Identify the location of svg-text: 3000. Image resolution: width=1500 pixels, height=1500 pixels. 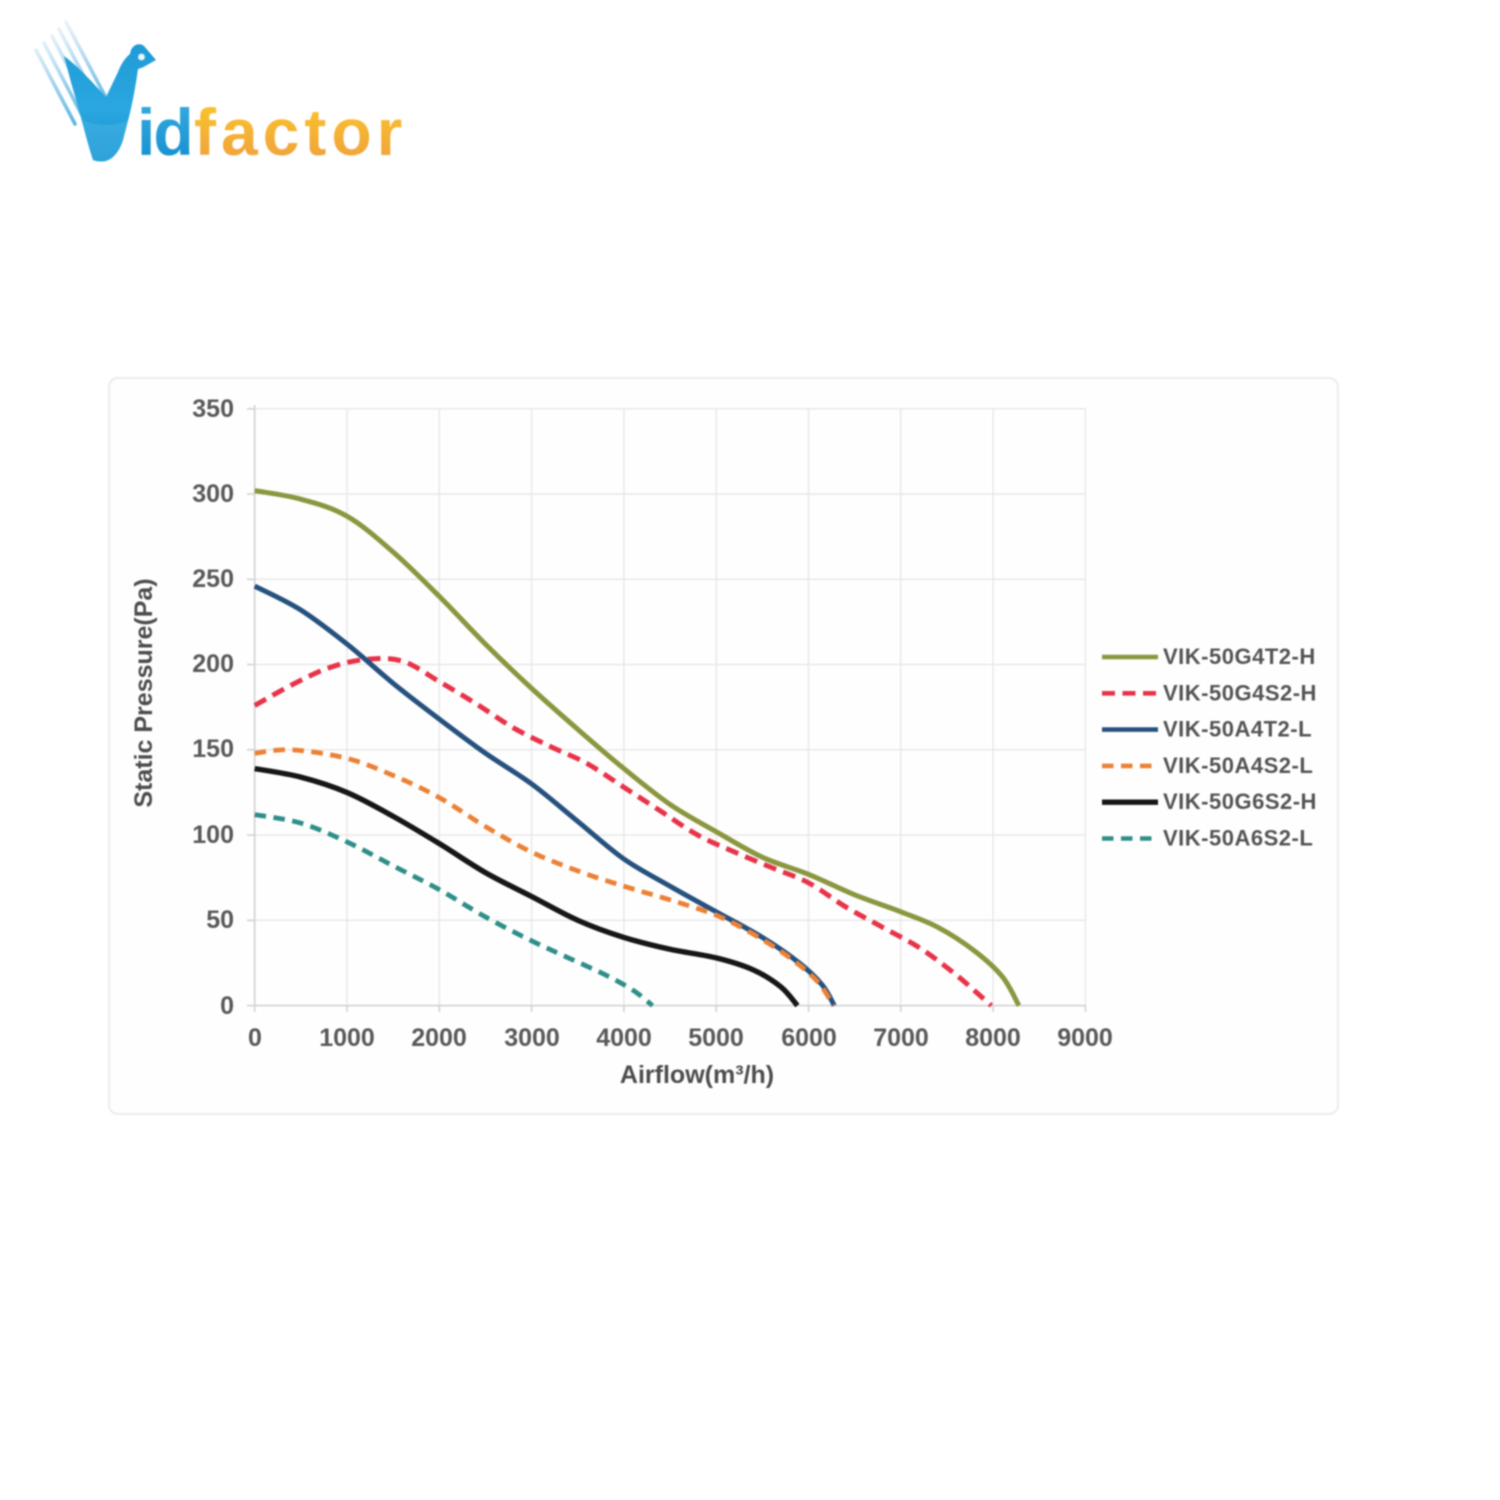
(532, 1038).